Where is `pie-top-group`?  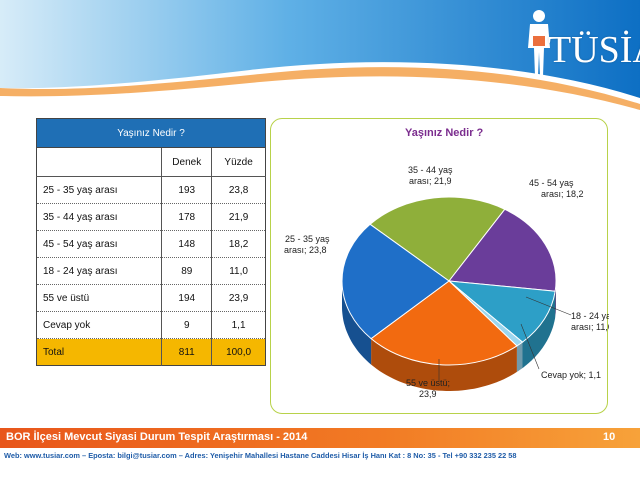 pie-top-group is located at coordinates (449, 281).